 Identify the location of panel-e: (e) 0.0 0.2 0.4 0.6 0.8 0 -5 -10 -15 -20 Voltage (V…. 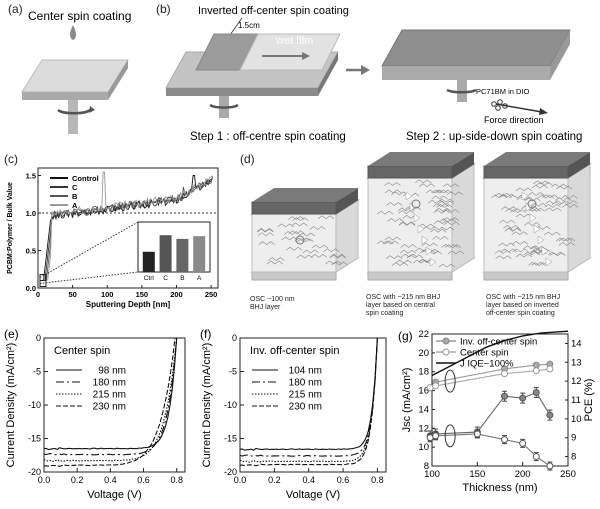
(97, 415).